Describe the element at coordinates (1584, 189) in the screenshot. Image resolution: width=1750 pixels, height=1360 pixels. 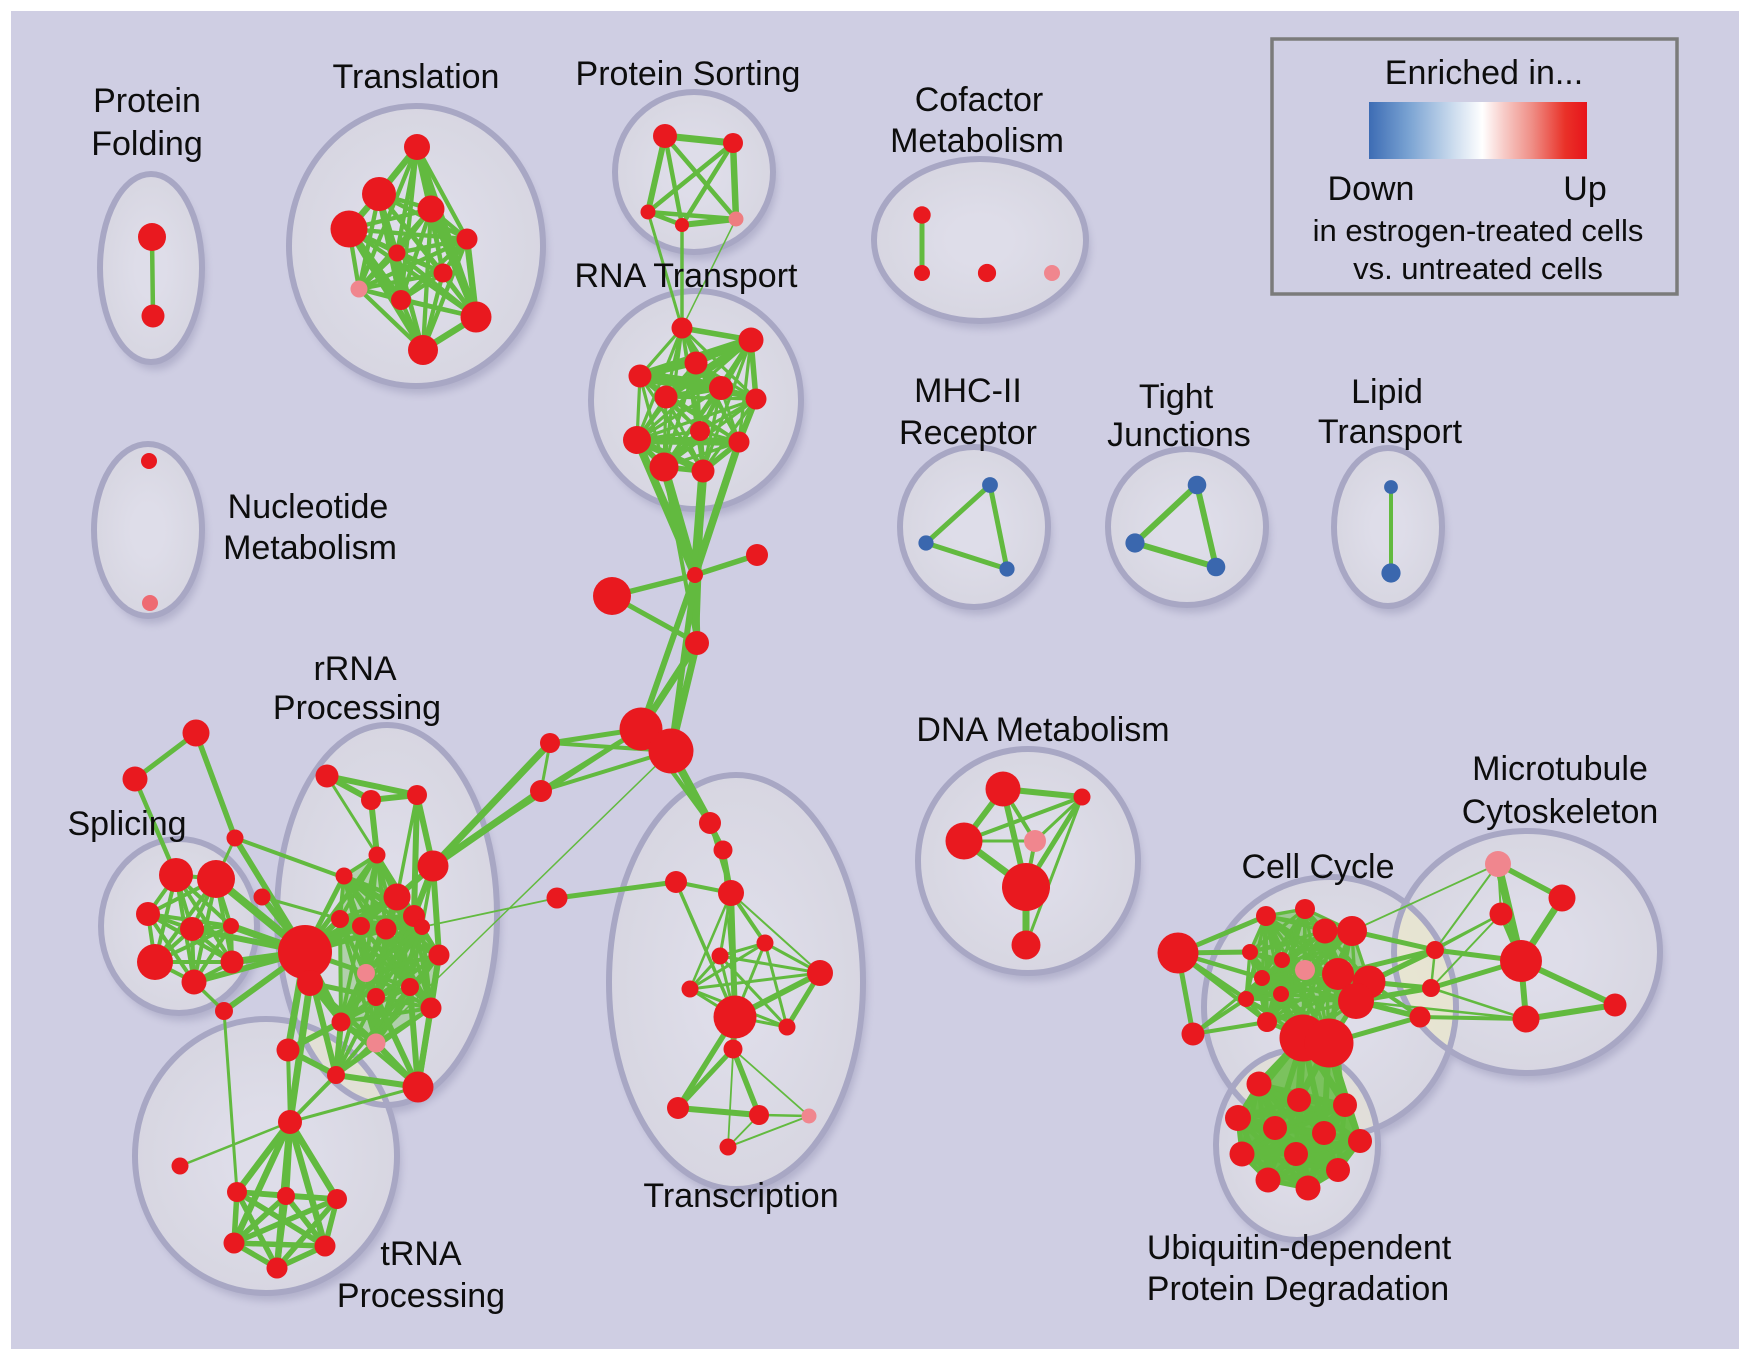
I see `svg-text: Up` at that location.